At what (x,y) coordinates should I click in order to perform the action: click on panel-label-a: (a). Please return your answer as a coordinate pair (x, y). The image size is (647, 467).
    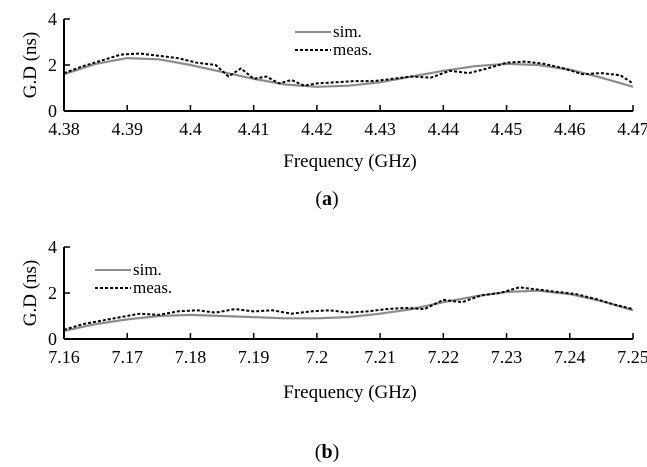
    Looking at the image, I should click on (326, 199).